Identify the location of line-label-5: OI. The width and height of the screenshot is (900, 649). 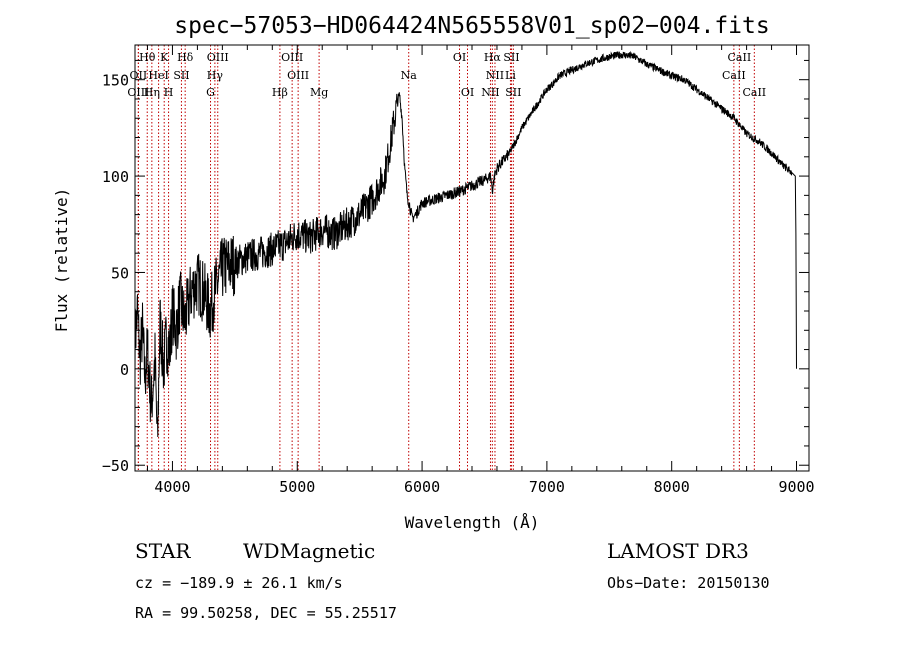
(459, 57).